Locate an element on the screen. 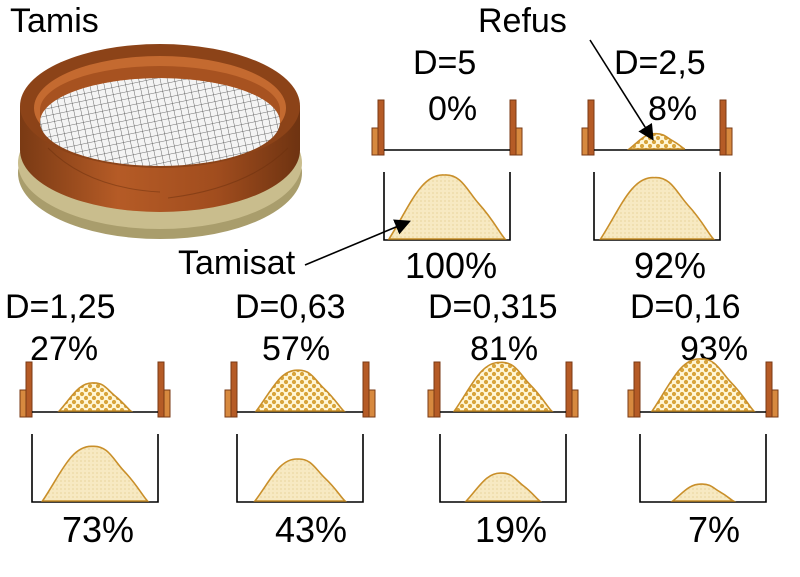 This screenshot has width=800, height=577. stage-6-sieve-left-post is located at coordinates (637, 389).